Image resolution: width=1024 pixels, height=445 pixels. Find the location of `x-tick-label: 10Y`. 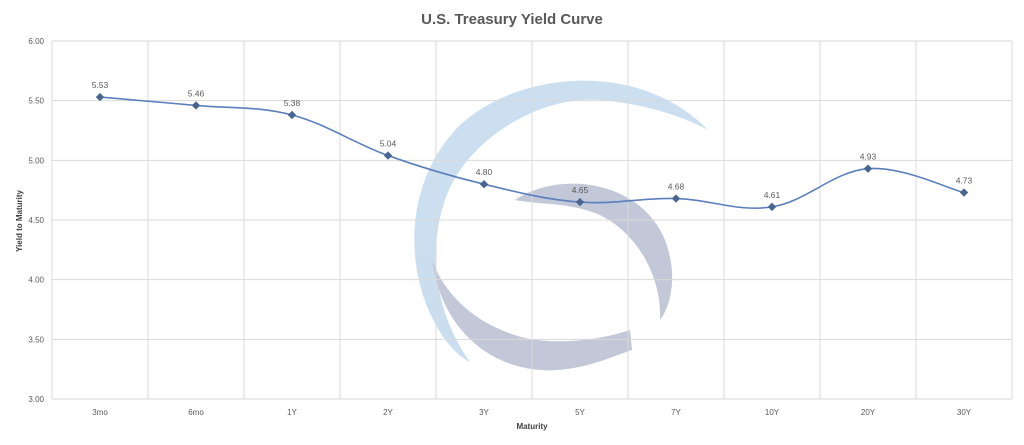

x-tick-label: 10Y is located at coordinates (772, 412).